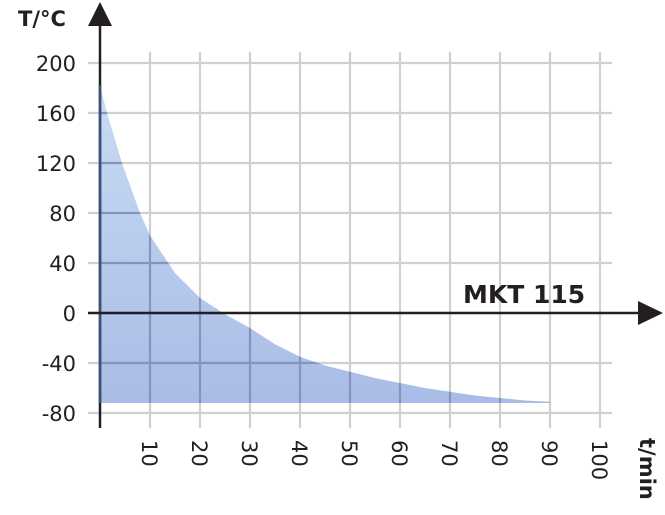  What do you see at coordinates (56, 64) in the screenshot?
I see `y-tick-label: 200` at bounding box center [56, 64].